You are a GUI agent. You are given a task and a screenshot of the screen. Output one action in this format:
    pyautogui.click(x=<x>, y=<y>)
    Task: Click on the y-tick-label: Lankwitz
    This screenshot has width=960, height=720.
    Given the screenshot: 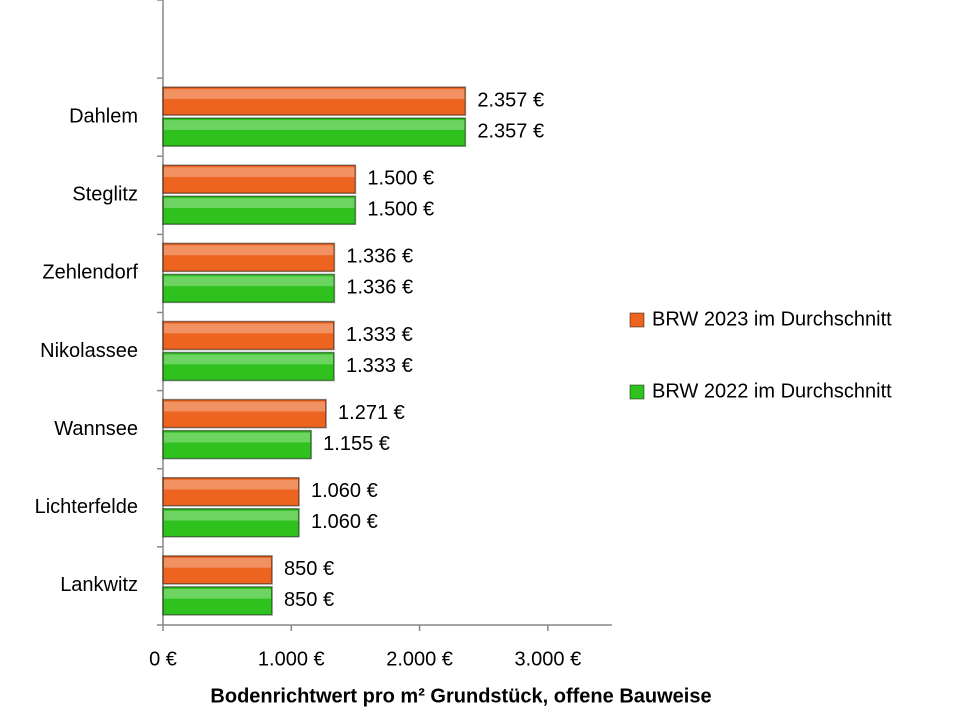 What is the action you would take?
    pyautogui.click(x=99, y=585)
    